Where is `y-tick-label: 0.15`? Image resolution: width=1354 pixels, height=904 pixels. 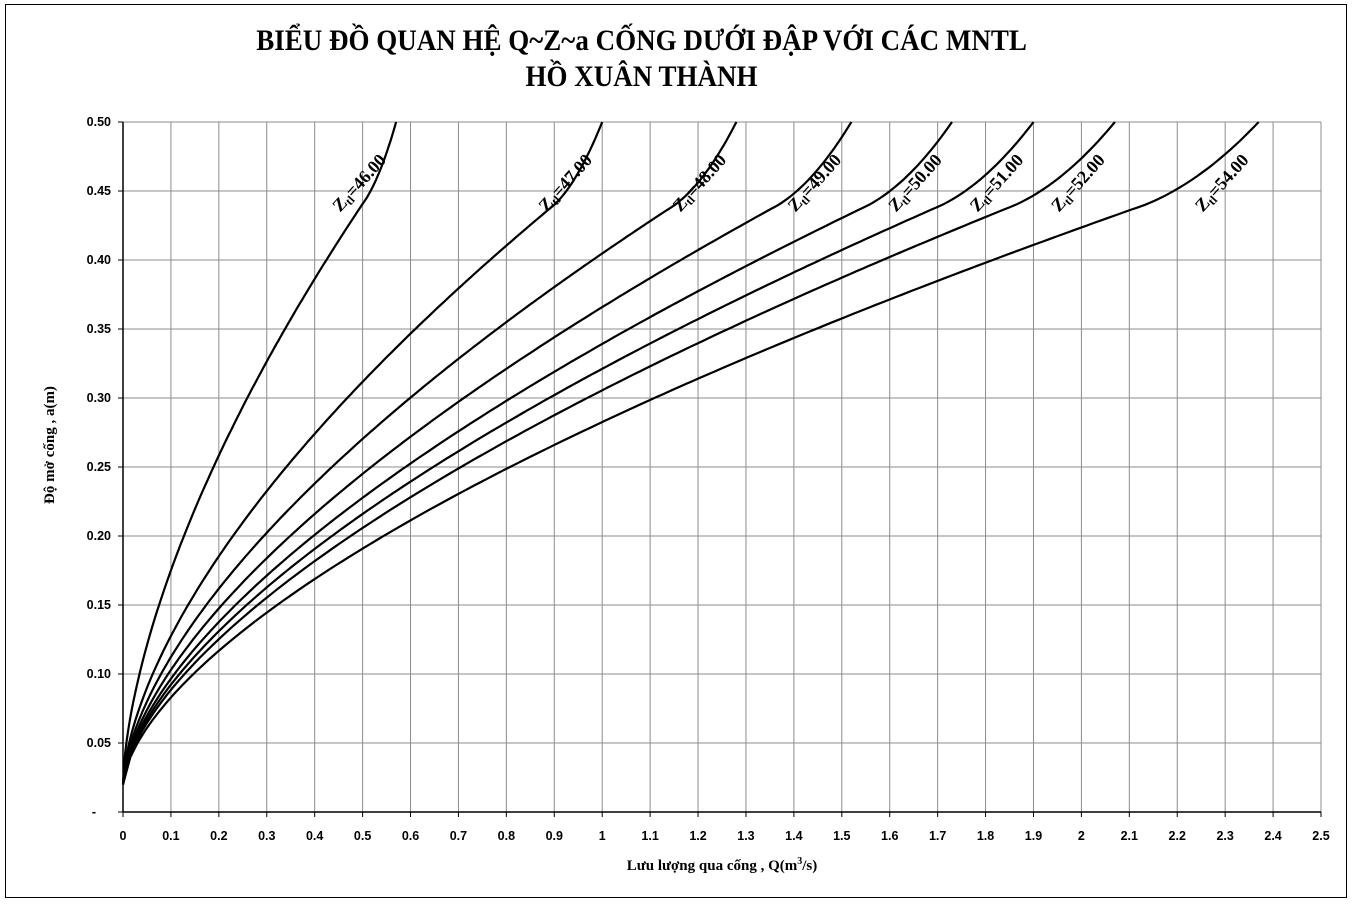
y-tick-label: 0.15 is located at coordinates (99, 605).